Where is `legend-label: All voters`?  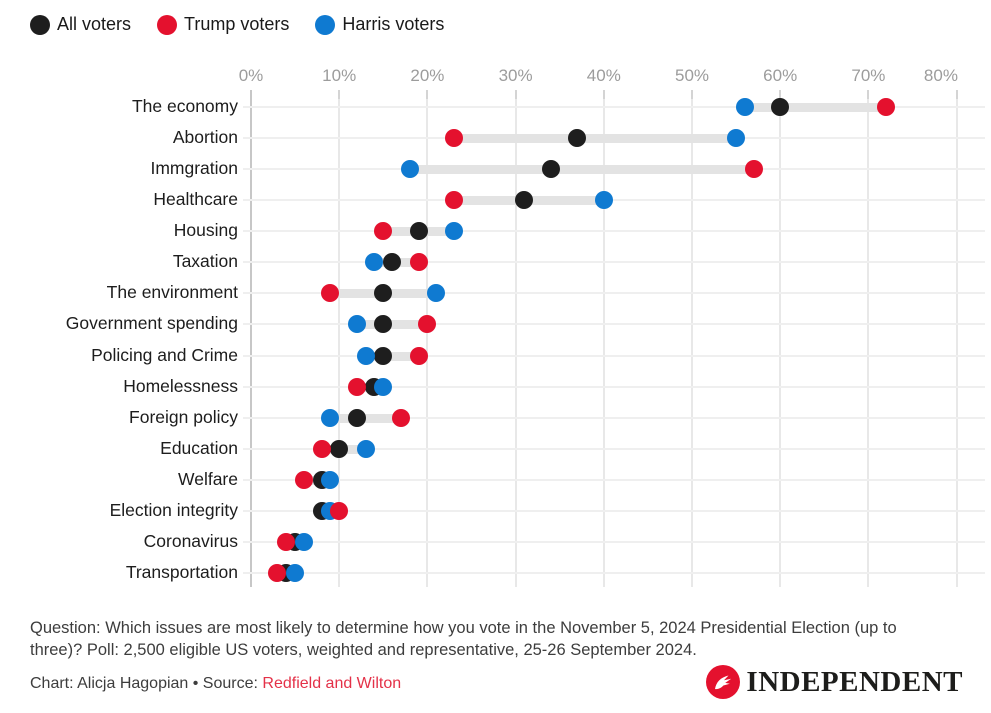 legend-label: All voters is located at coordinates (94, 24).